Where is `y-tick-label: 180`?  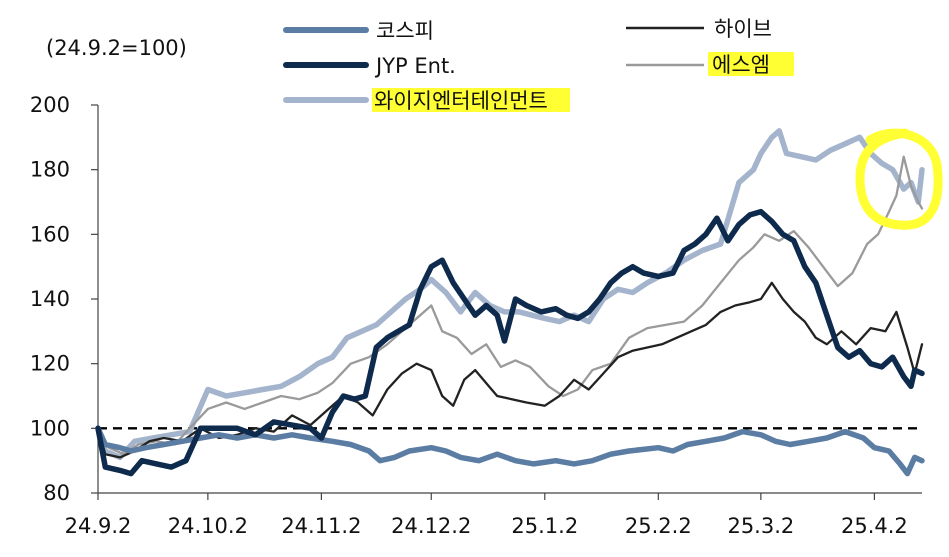
y-tick-label: 180 is located at coordinates (50, 170).